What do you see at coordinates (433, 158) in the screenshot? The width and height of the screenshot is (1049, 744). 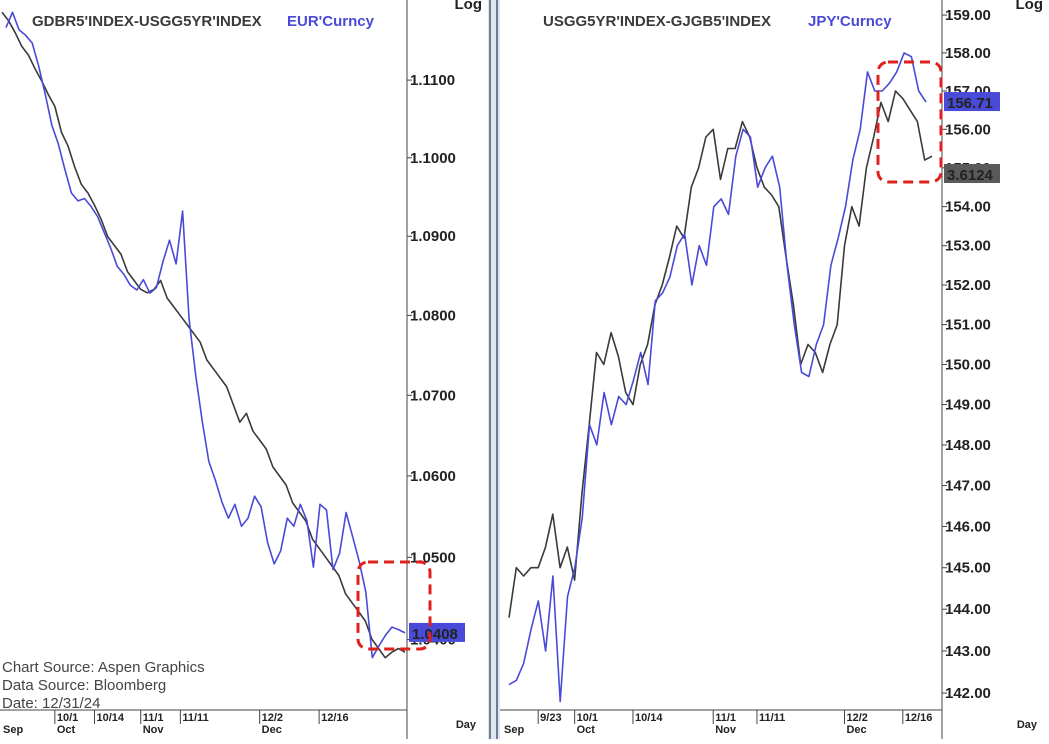 I see `y-tick-label: 1.1000` at bounding box center [433, 158].